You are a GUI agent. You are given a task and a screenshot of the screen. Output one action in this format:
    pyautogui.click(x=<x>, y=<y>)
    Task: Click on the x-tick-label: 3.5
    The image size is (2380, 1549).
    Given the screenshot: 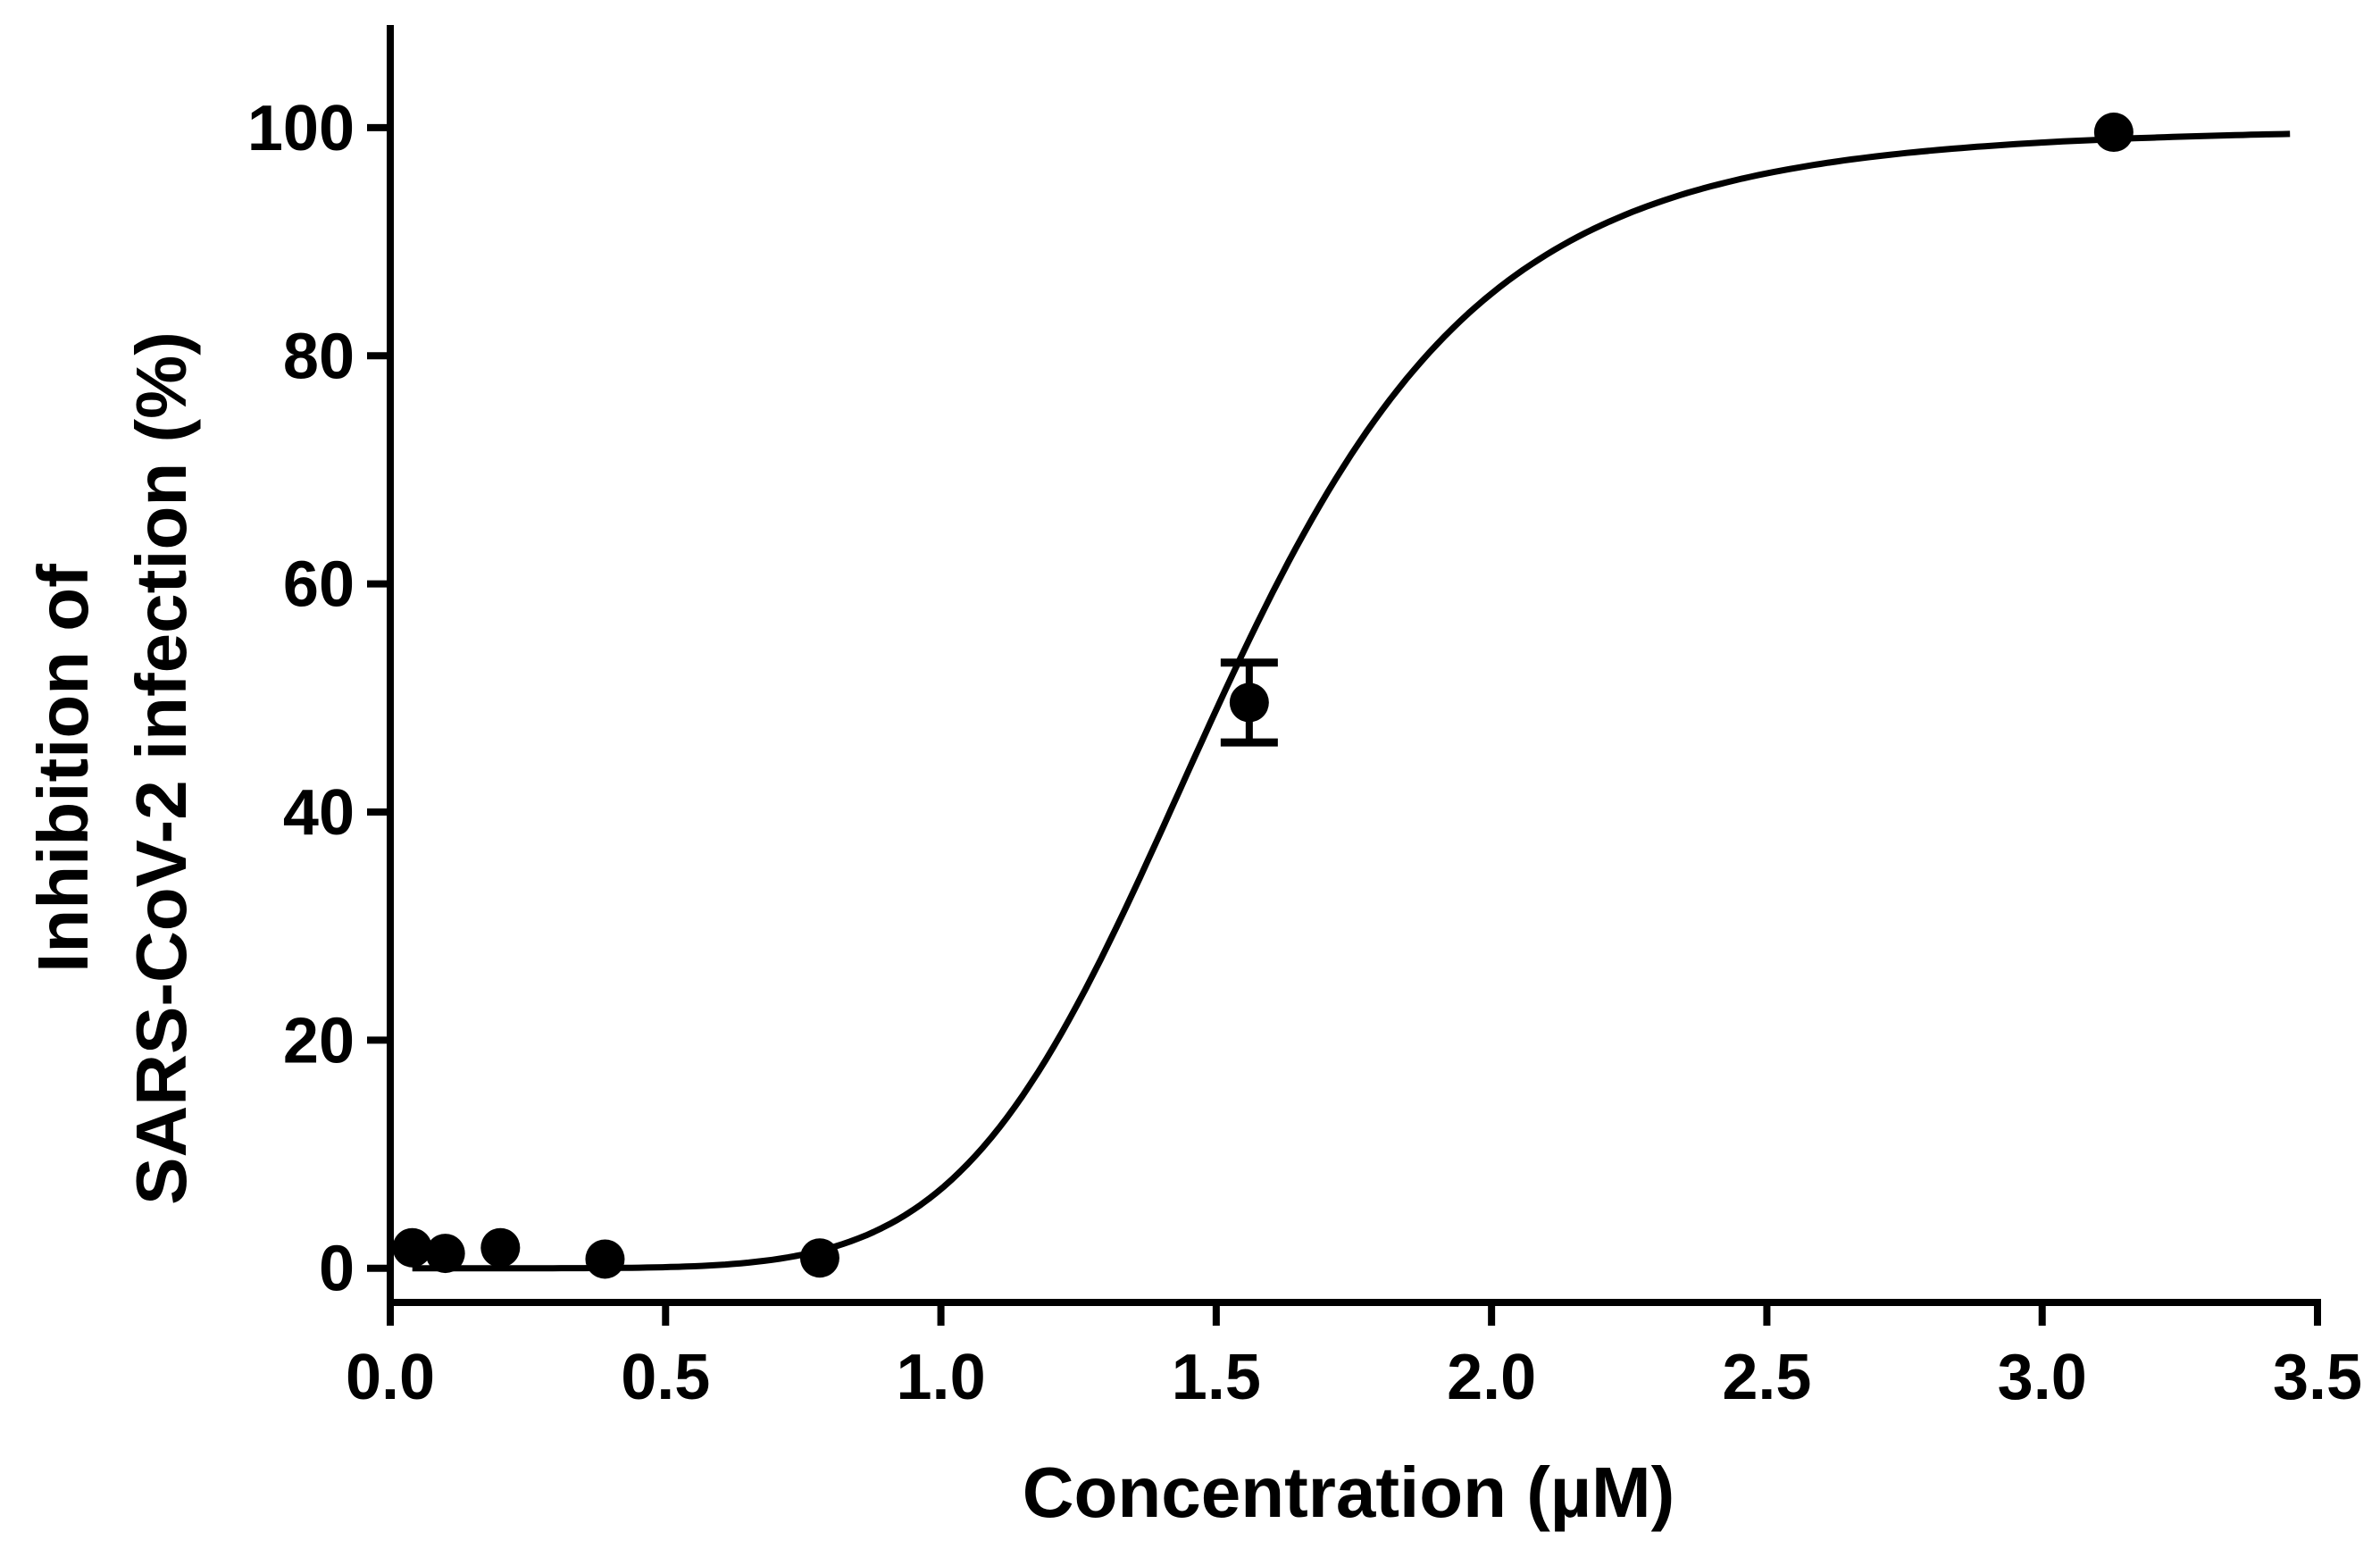 What is the action you would take?
    pyautogui.click(x=2317, y=1377)
    